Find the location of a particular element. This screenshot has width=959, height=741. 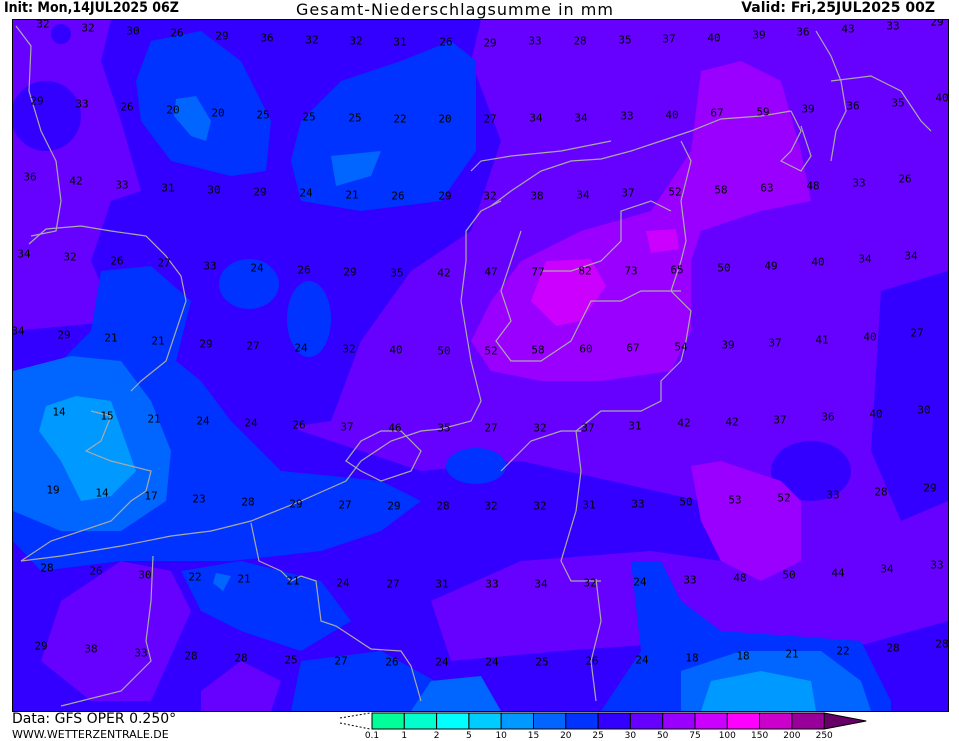

precip-value: 67 is located at coordinates (633, 348).